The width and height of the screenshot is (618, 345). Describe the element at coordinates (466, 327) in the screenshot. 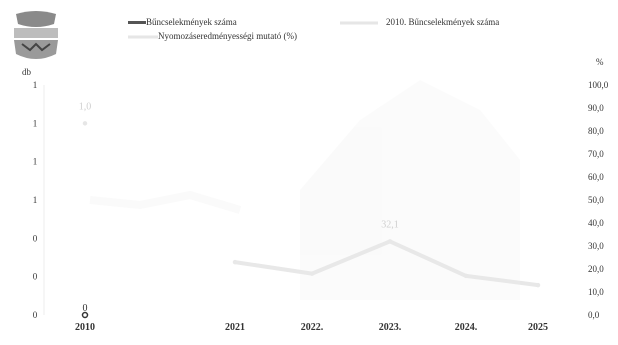

I see `x-tick-label: 2024.` at that location.